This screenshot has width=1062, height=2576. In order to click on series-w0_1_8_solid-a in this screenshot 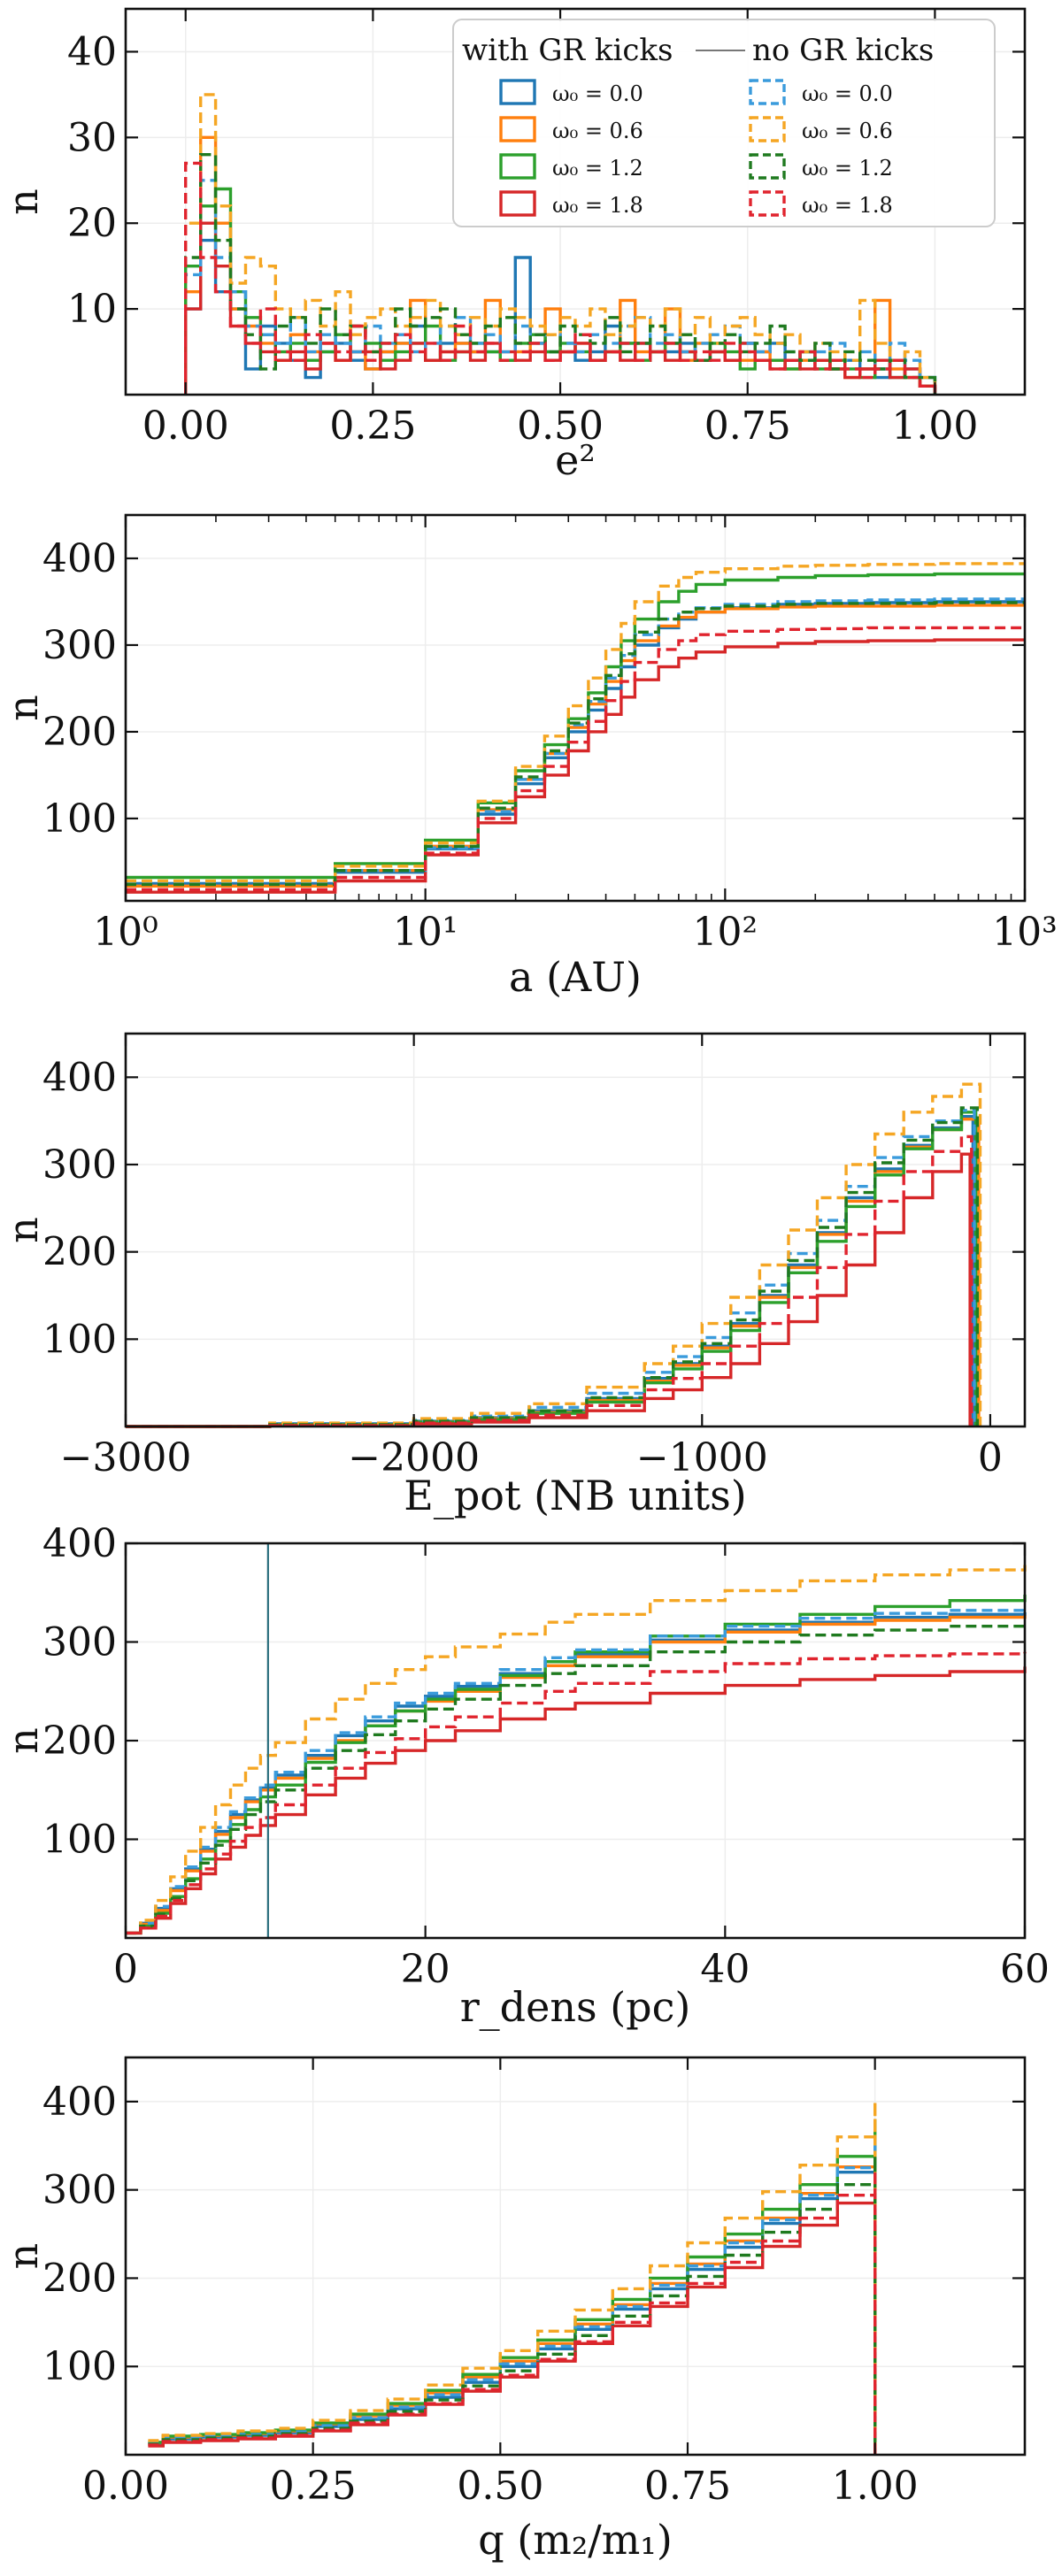, I will do `click(575, 766)`.